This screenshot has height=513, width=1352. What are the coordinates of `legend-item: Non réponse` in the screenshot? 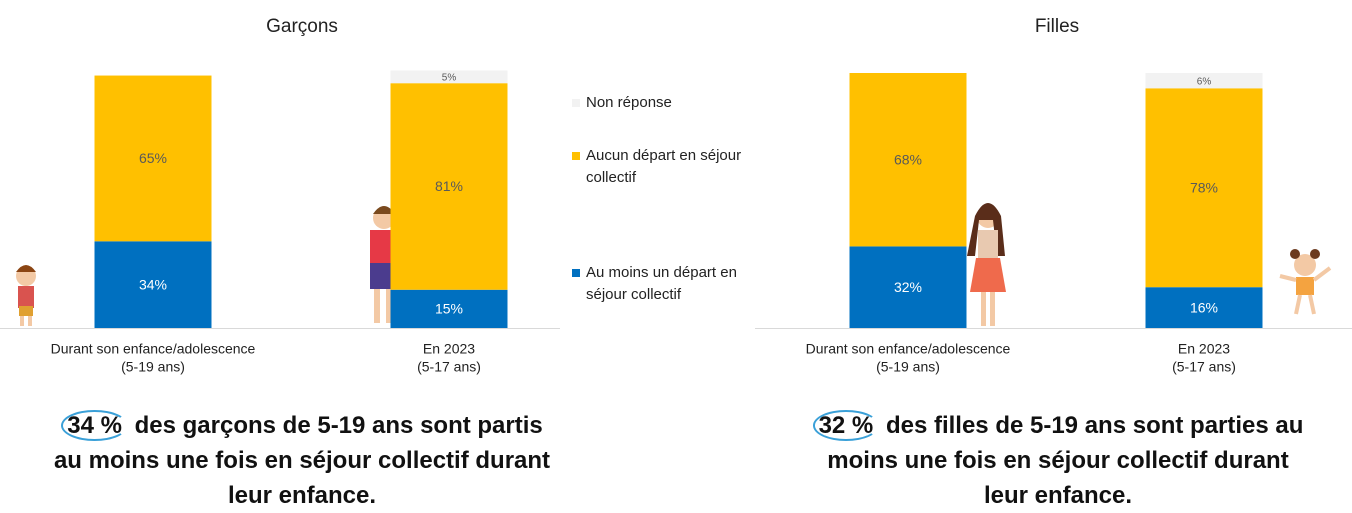 It's located at (672, 103).